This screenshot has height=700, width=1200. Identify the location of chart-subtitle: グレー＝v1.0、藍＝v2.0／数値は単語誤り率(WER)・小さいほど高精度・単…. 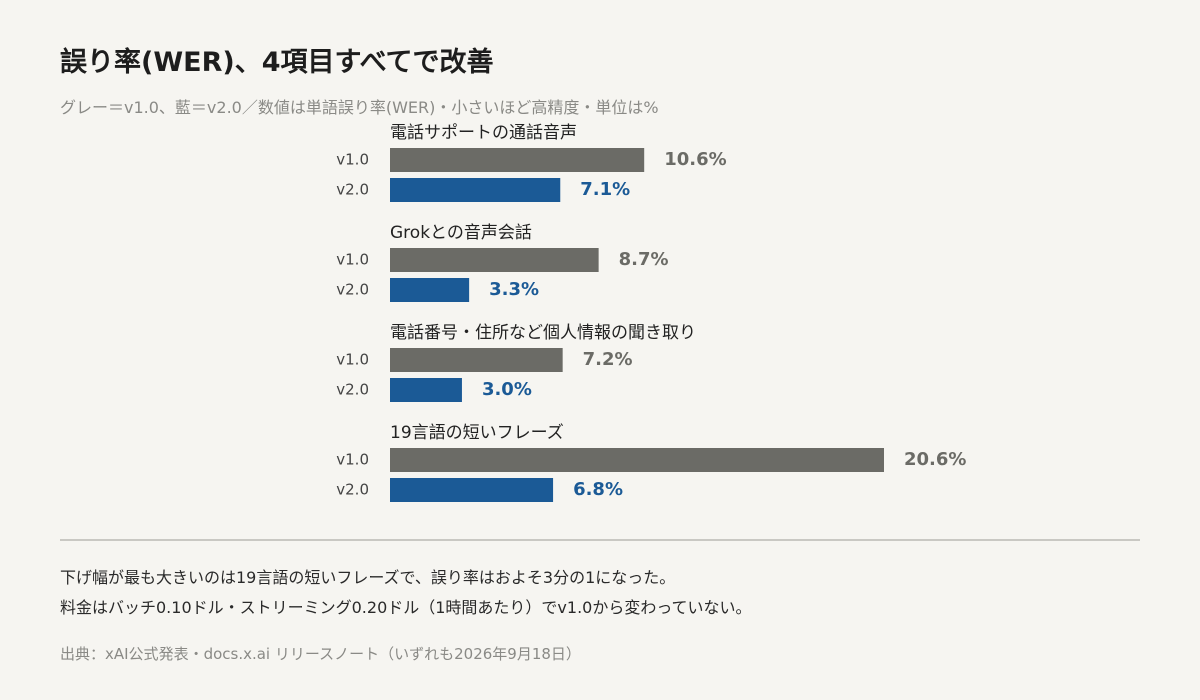
(359, 107).